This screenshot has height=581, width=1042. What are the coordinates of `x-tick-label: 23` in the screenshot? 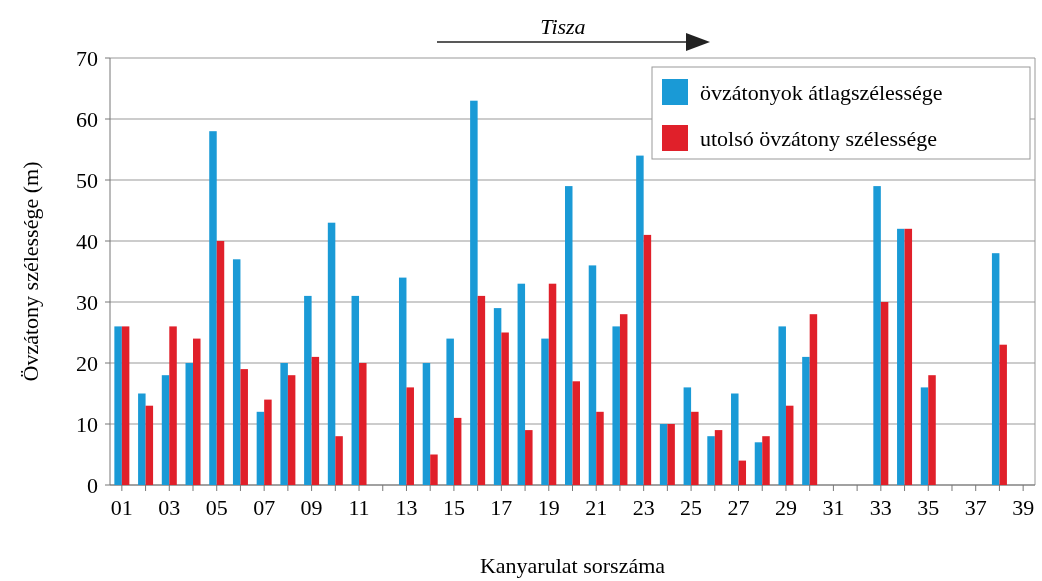 It's located at (643, 507).